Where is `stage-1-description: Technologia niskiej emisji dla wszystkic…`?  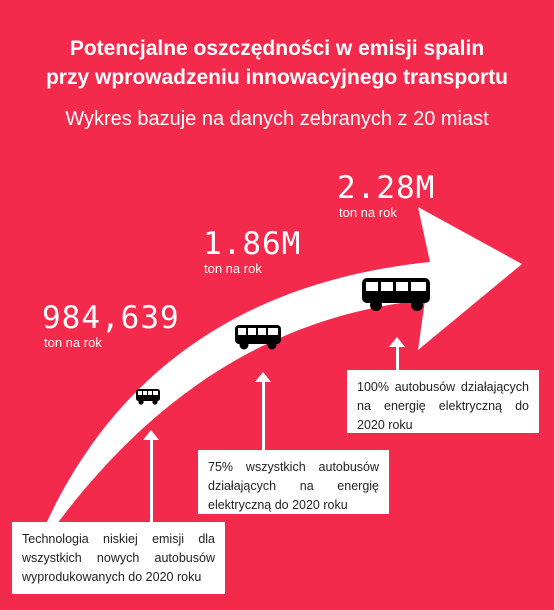 stage-1-description: Technologia niskiej emisji dla wszystkic… is located at coordinates (118, 558).